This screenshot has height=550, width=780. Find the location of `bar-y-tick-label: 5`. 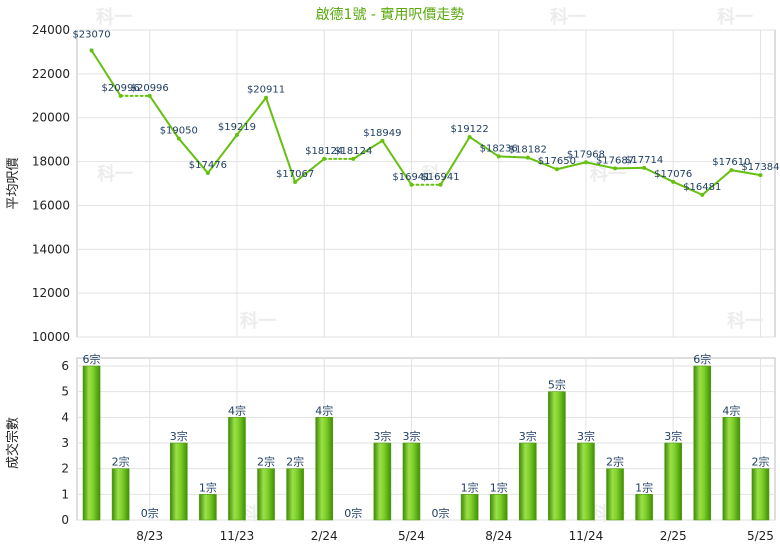

bar-y-tick-label: 5 is located at coordinates (65, 392).